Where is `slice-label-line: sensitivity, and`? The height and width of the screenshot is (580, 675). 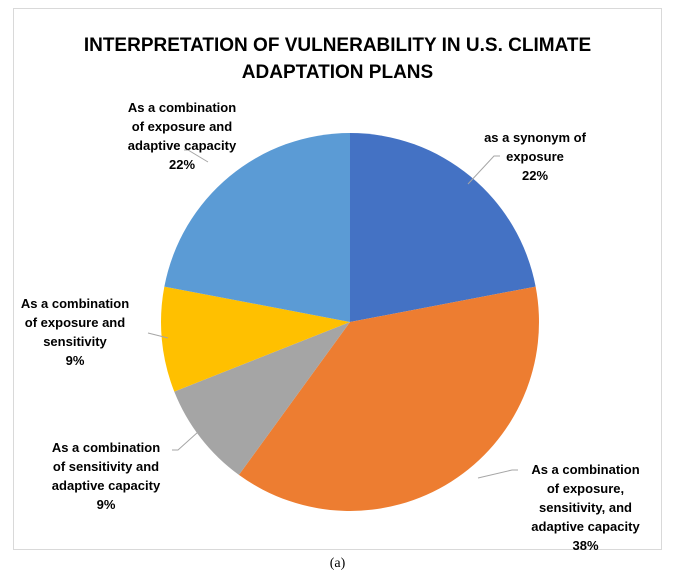 slice-label-line: sensitivity, and is located at coordinates (585, 507).